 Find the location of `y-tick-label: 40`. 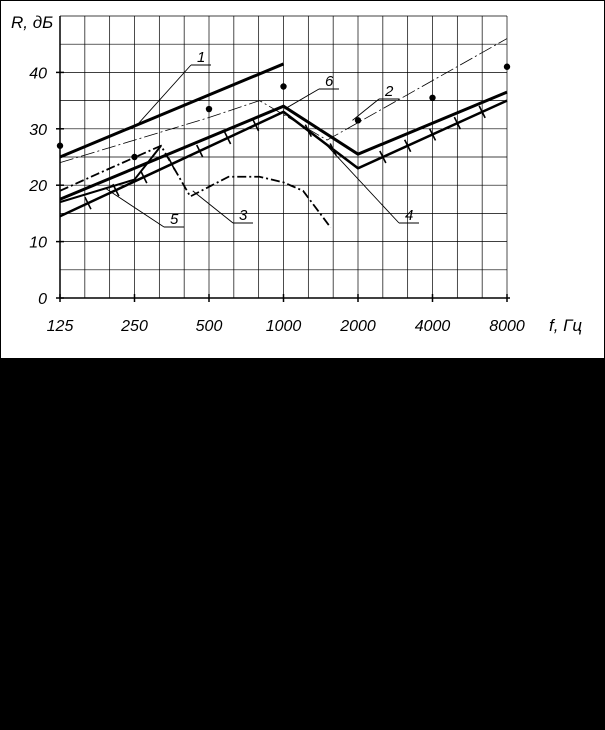

y-tick-label: 40 is located at coordinates (38, 73).